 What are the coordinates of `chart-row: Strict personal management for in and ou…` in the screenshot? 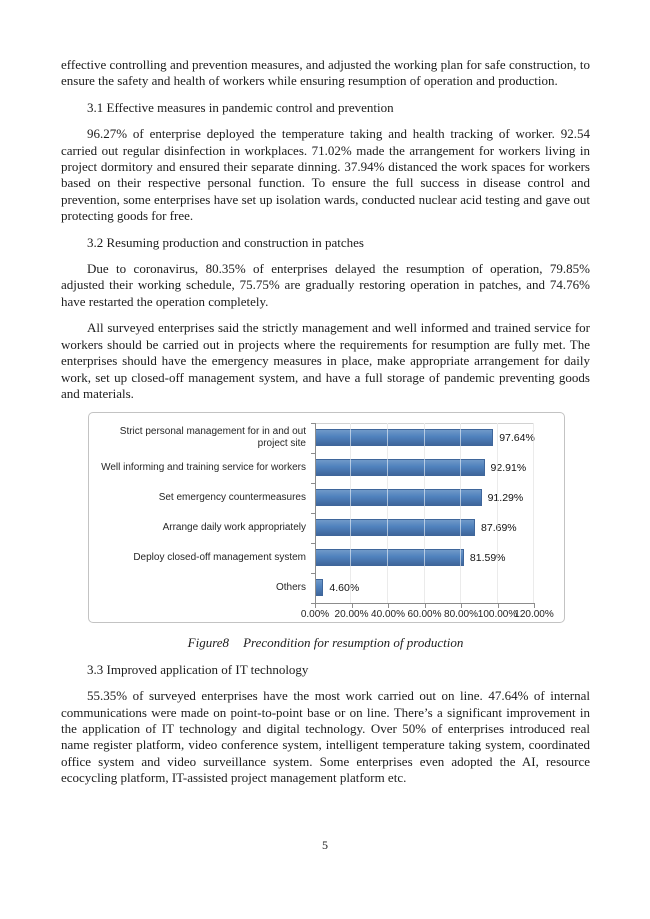 It's located at (327, 438).